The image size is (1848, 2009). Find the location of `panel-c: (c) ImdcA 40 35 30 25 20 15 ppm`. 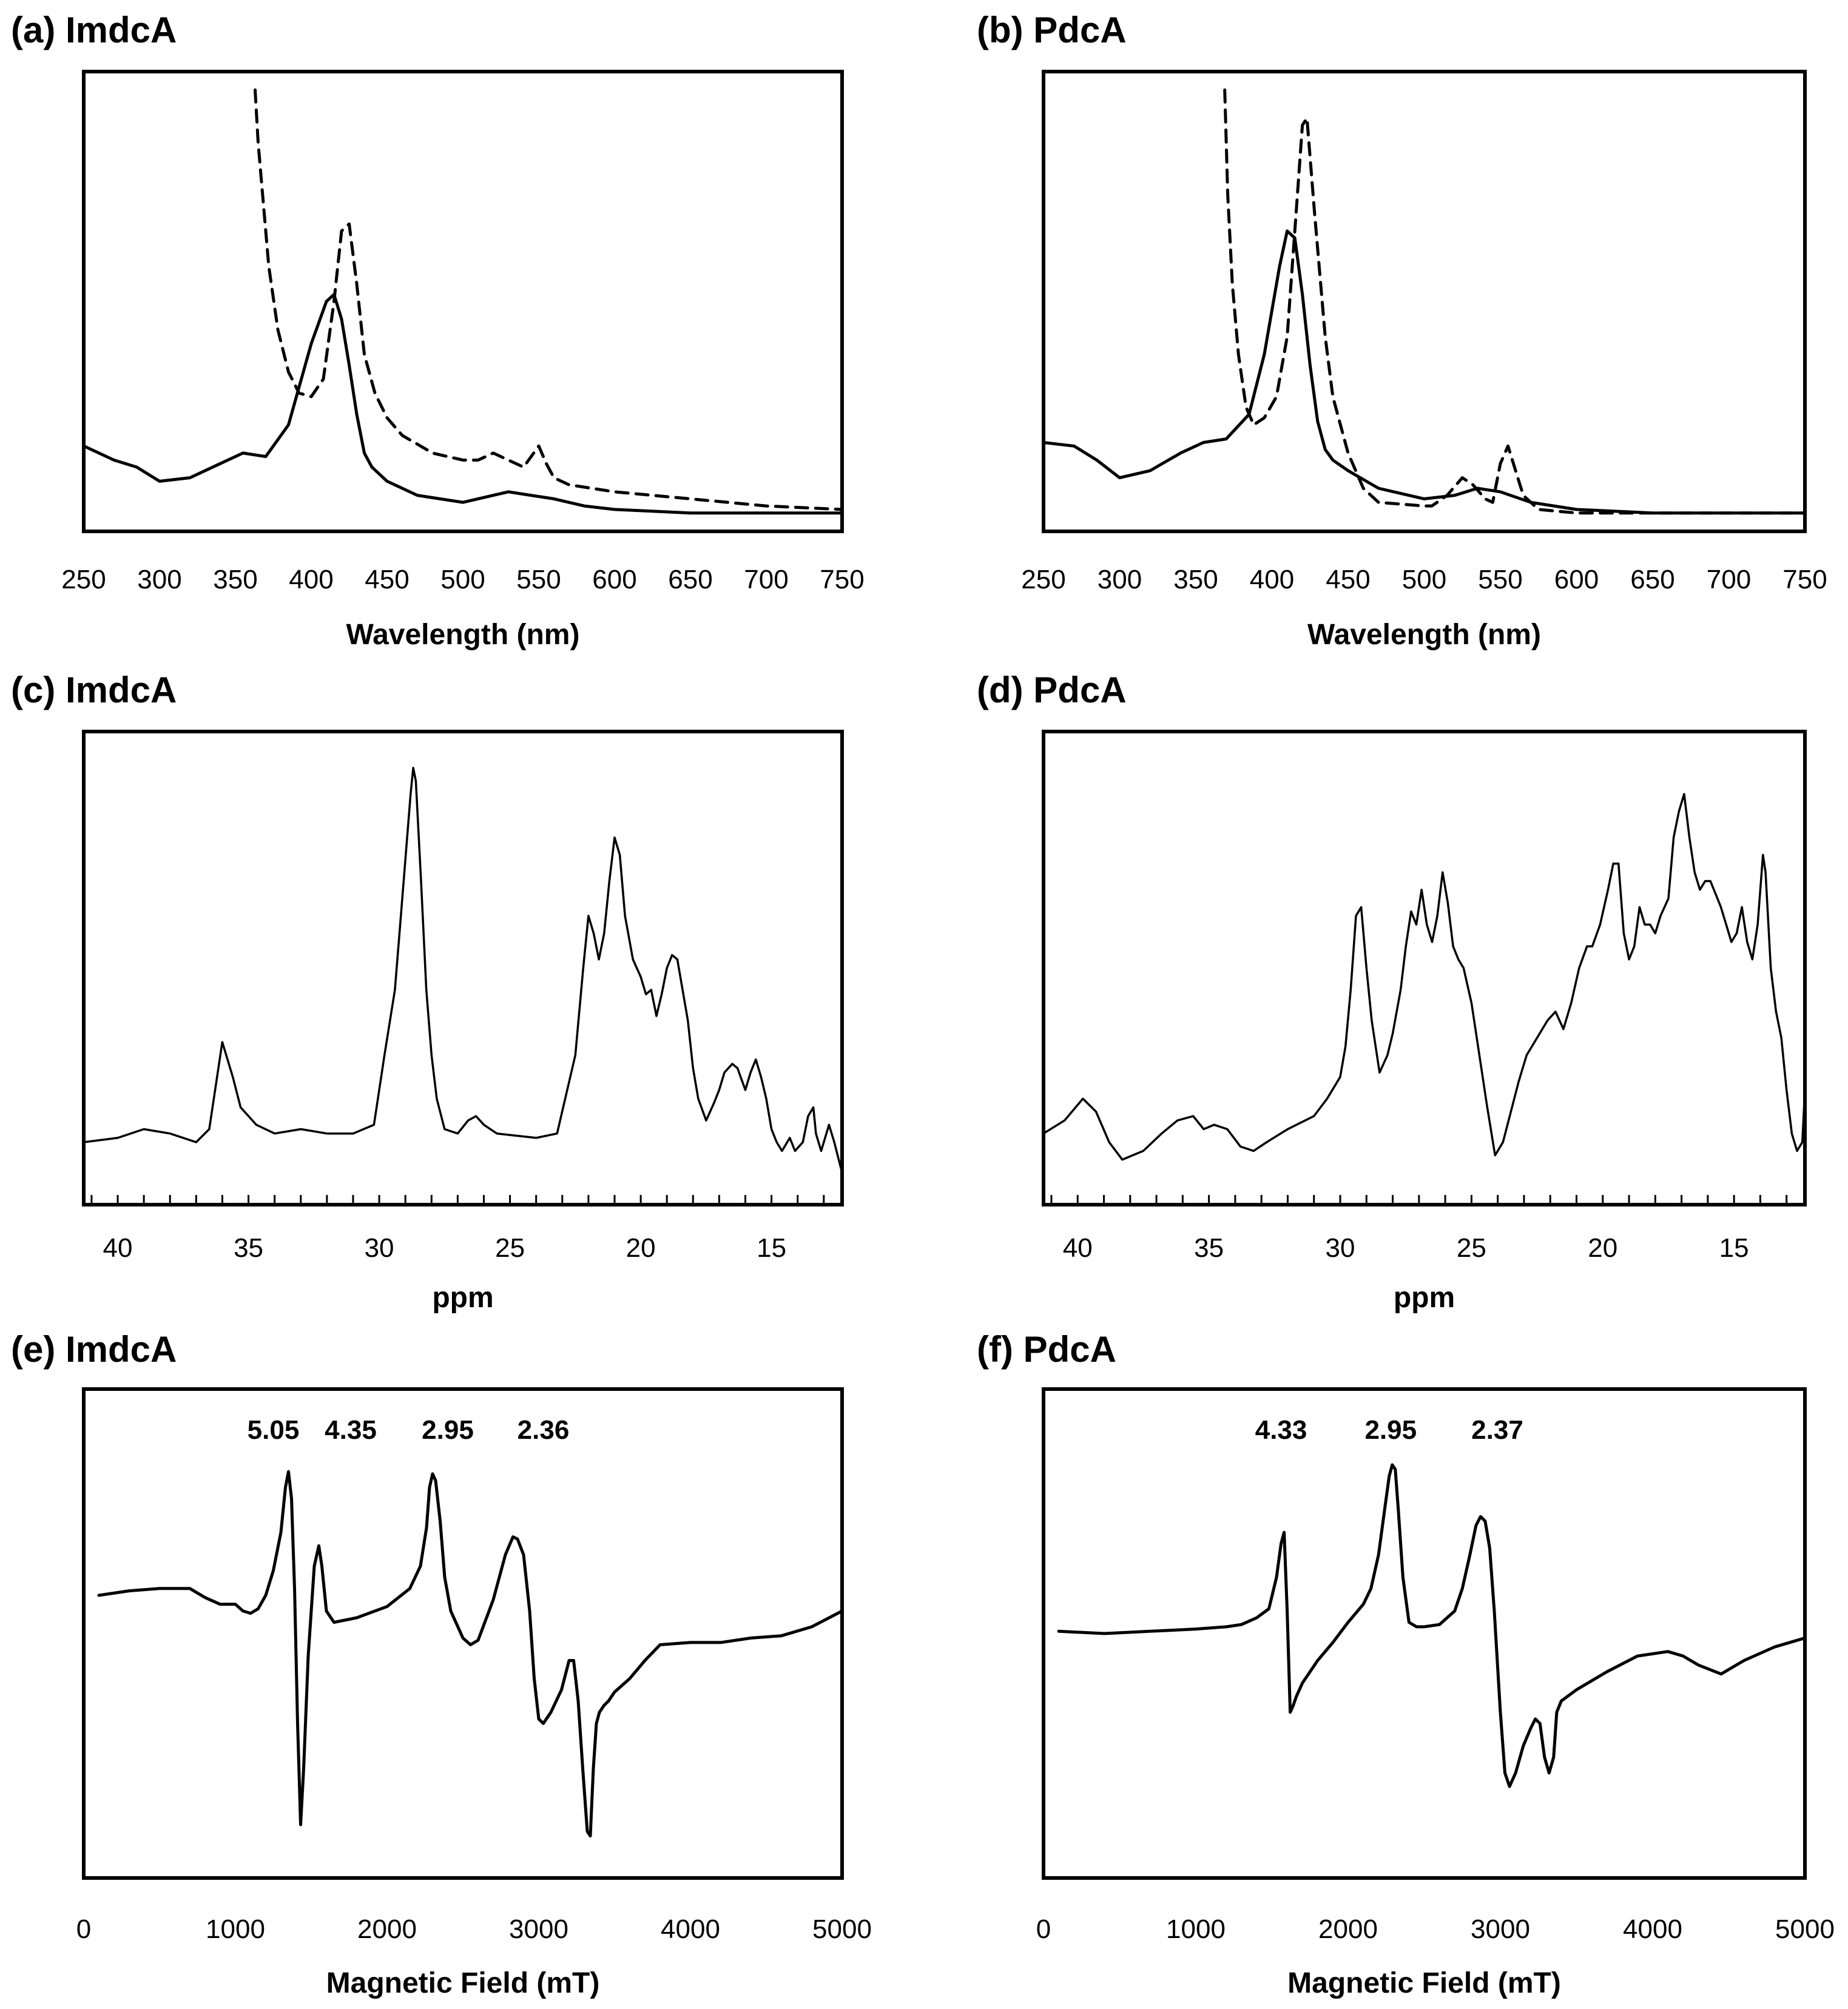

panel-c: (c) ImdcA 40 35 30 25 20 15 ppm is located at coordinates (427, 992).